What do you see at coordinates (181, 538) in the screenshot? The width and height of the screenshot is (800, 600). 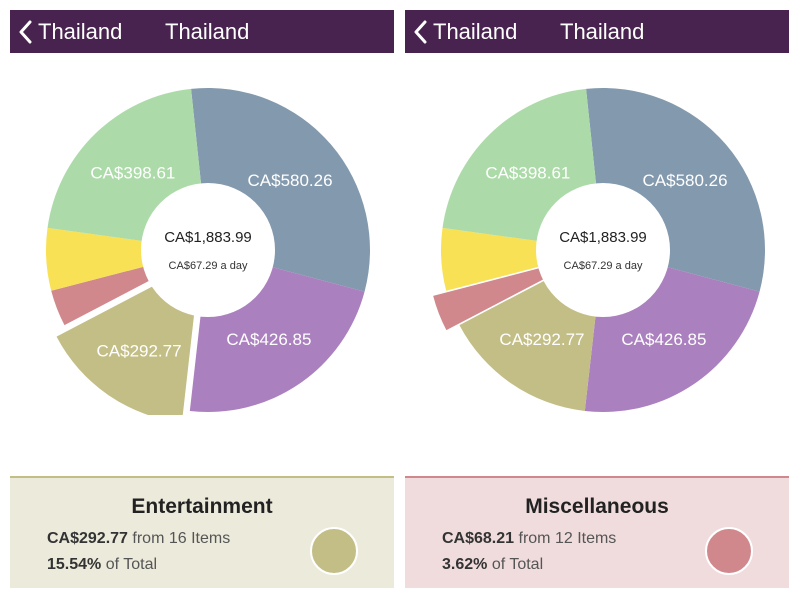 I see `category-items: from 16 Items` at bounding box center [181, 538].